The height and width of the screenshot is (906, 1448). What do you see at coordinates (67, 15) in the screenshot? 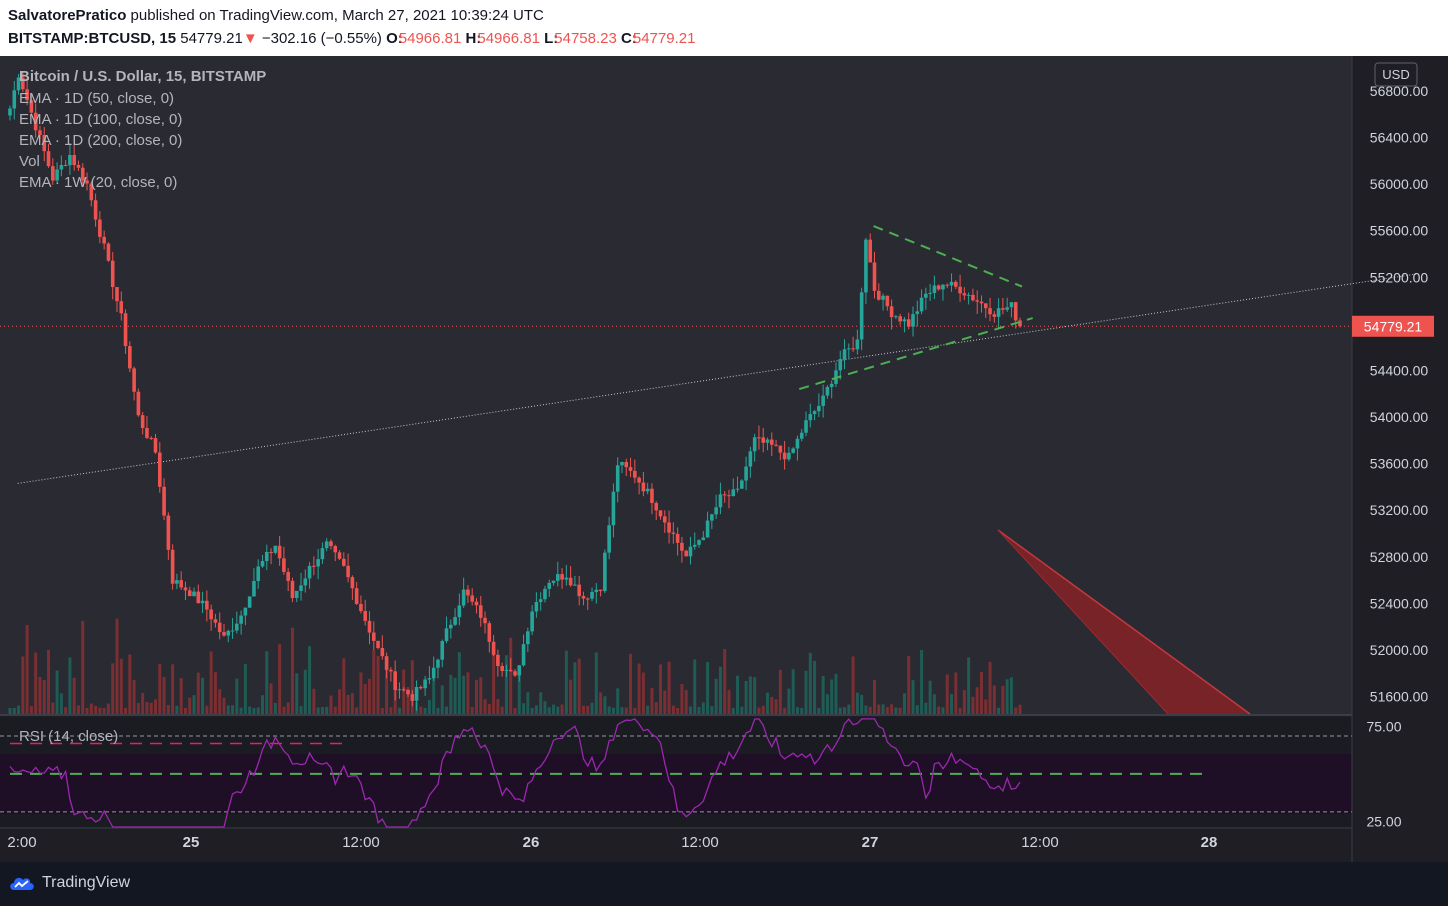
I see `author-name: SalvatorePratico` at bounding box center [67, 15].